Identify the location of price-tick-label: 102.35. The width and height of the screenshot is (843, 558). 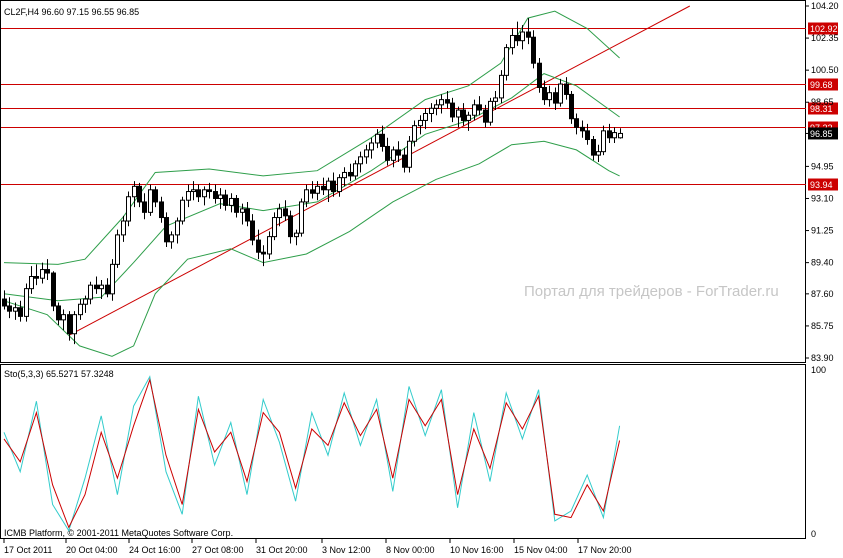
(825, 38).